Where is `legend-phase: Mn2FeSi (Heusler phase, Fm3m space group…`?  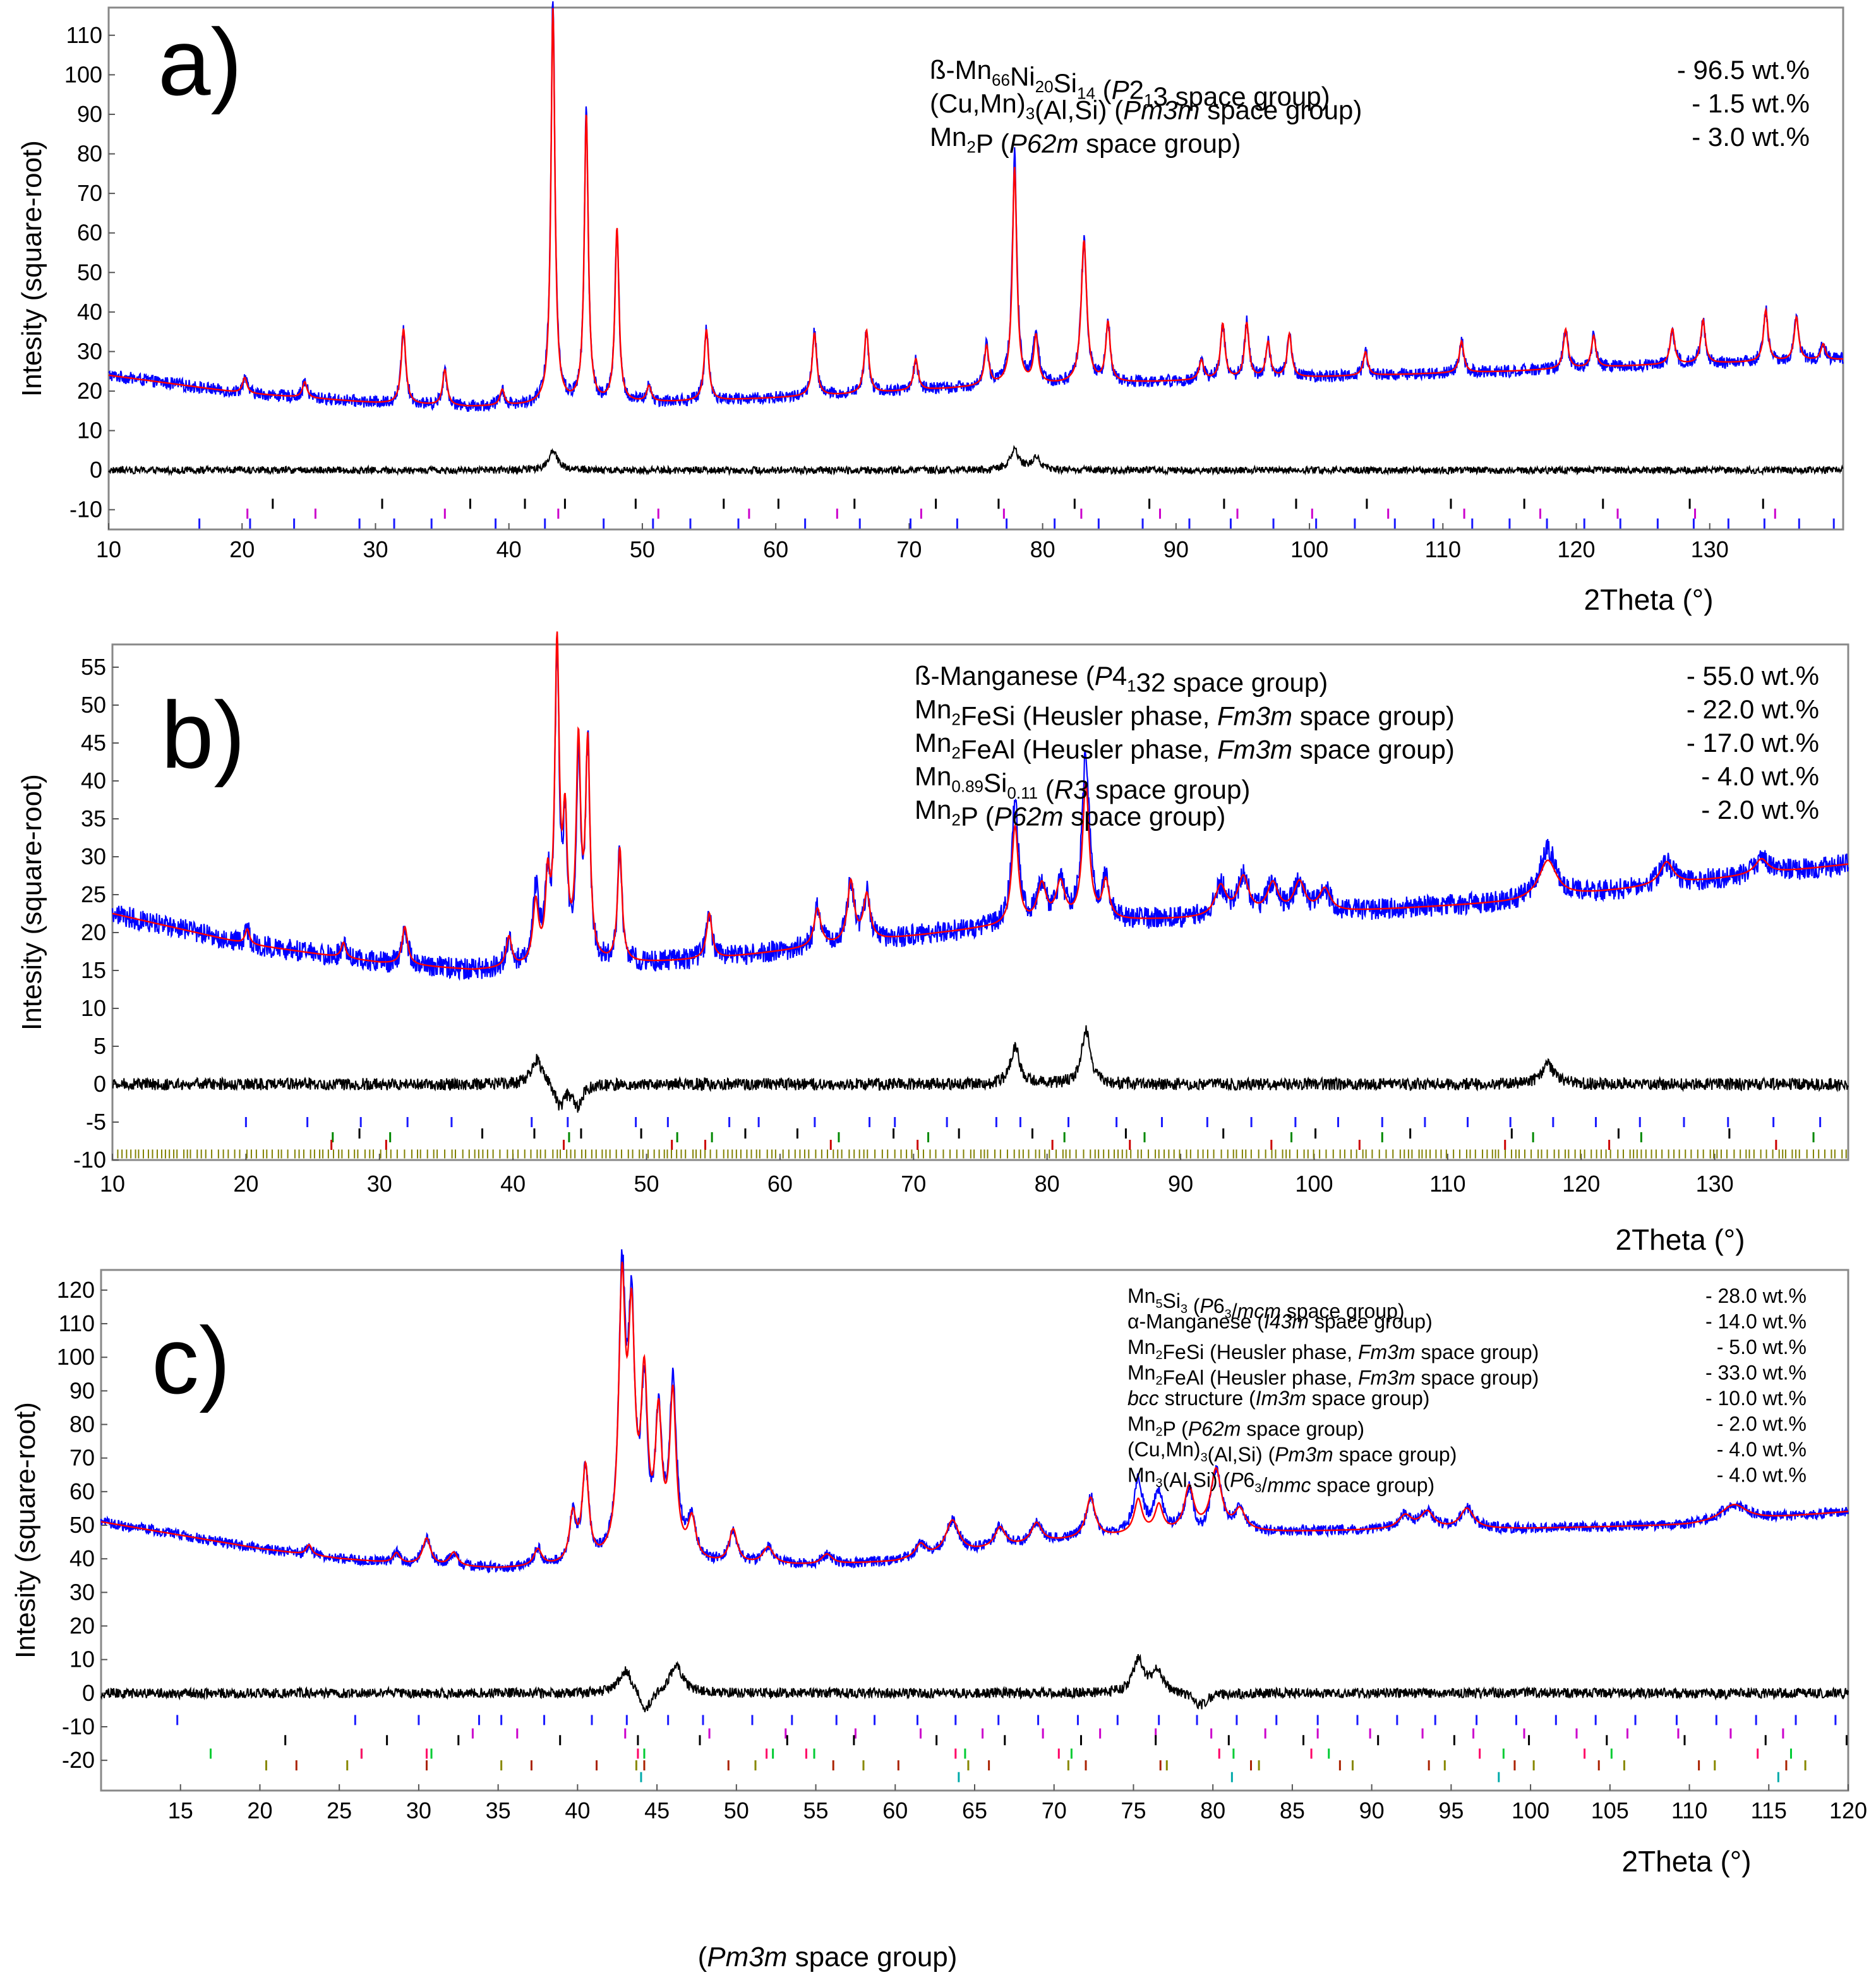 legend-phase: Mn2FeSi (Heusler phase, Fm3m space group… is located at coordinates (1333, 1349).